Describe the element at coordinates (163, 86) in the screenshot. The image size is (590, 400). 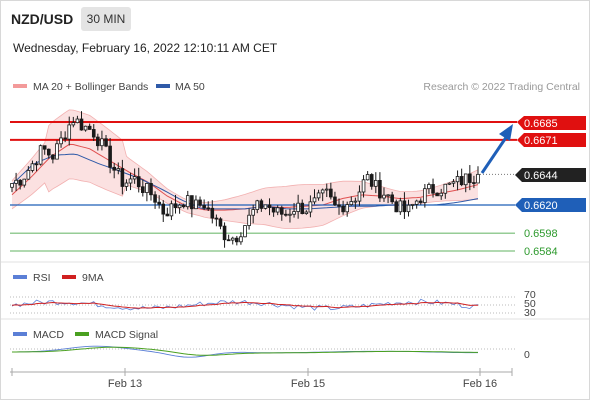
I see `ma50-legend-swatch` at that location.